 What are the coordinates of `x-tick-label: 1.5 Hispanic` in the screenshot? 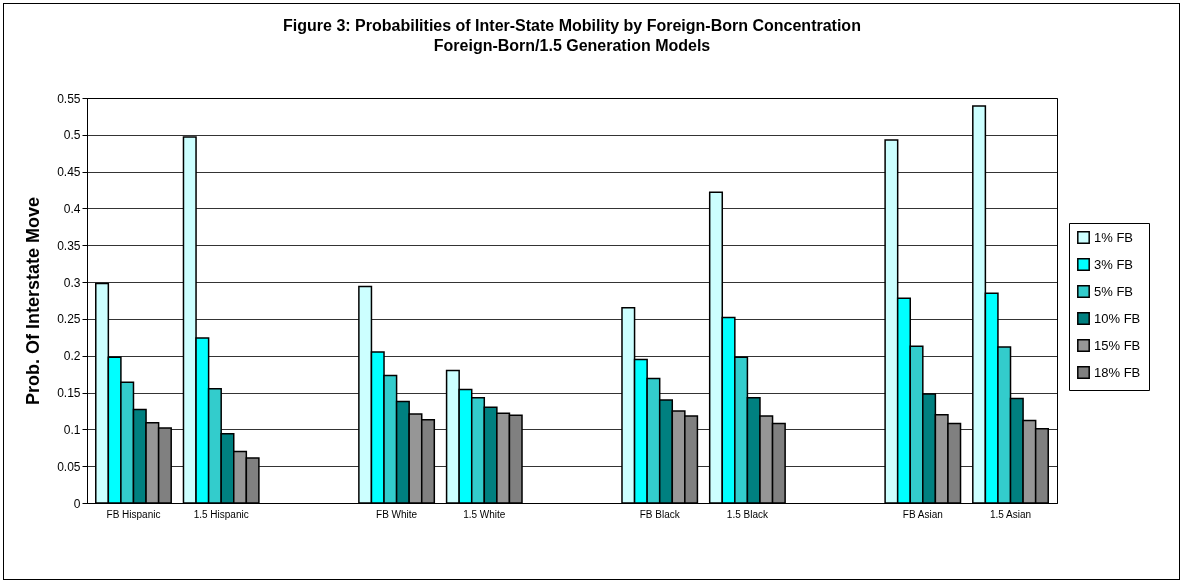 It's located at (221, 514).